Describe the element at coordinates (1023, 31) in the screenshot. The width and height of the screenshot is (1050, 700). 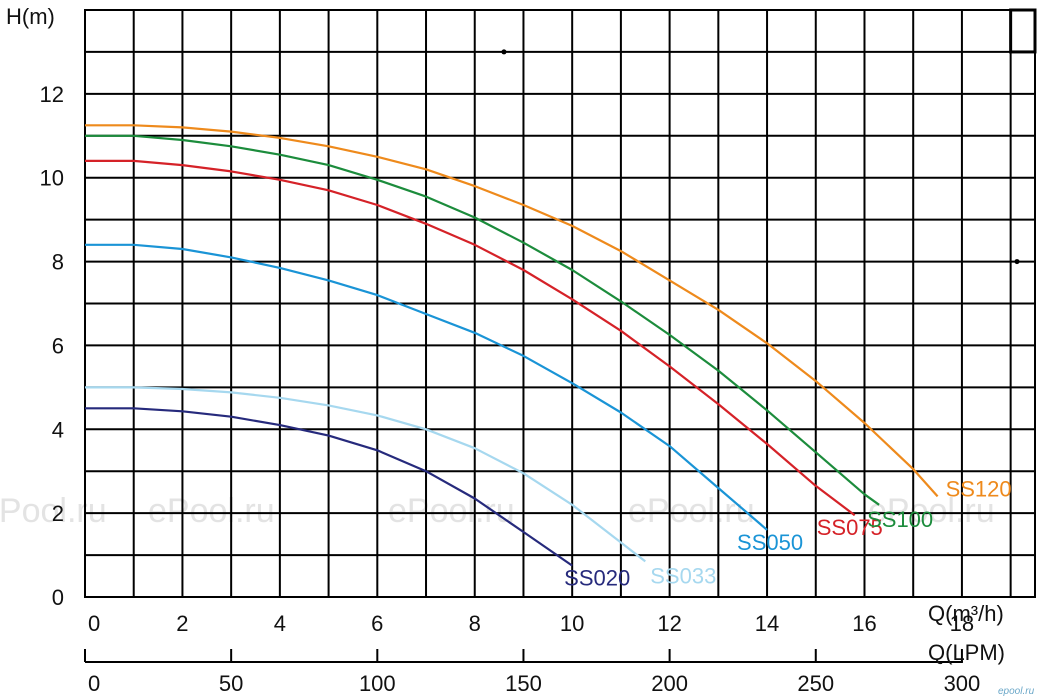
I see `corner-box` at that location.